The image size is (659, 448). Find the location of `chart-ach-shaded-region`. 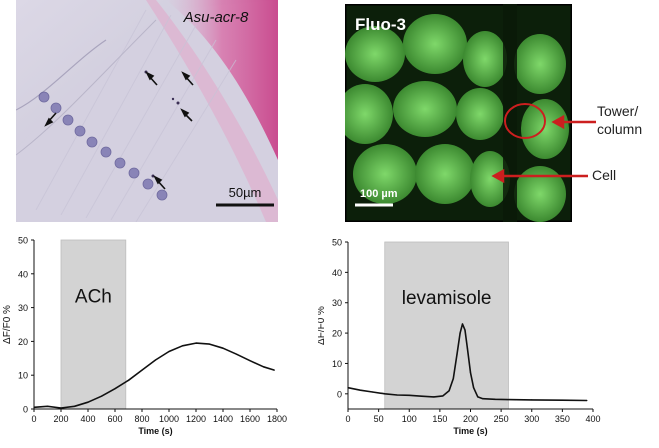

chart-ach-shaded-region is located at coordinates (93, 324).